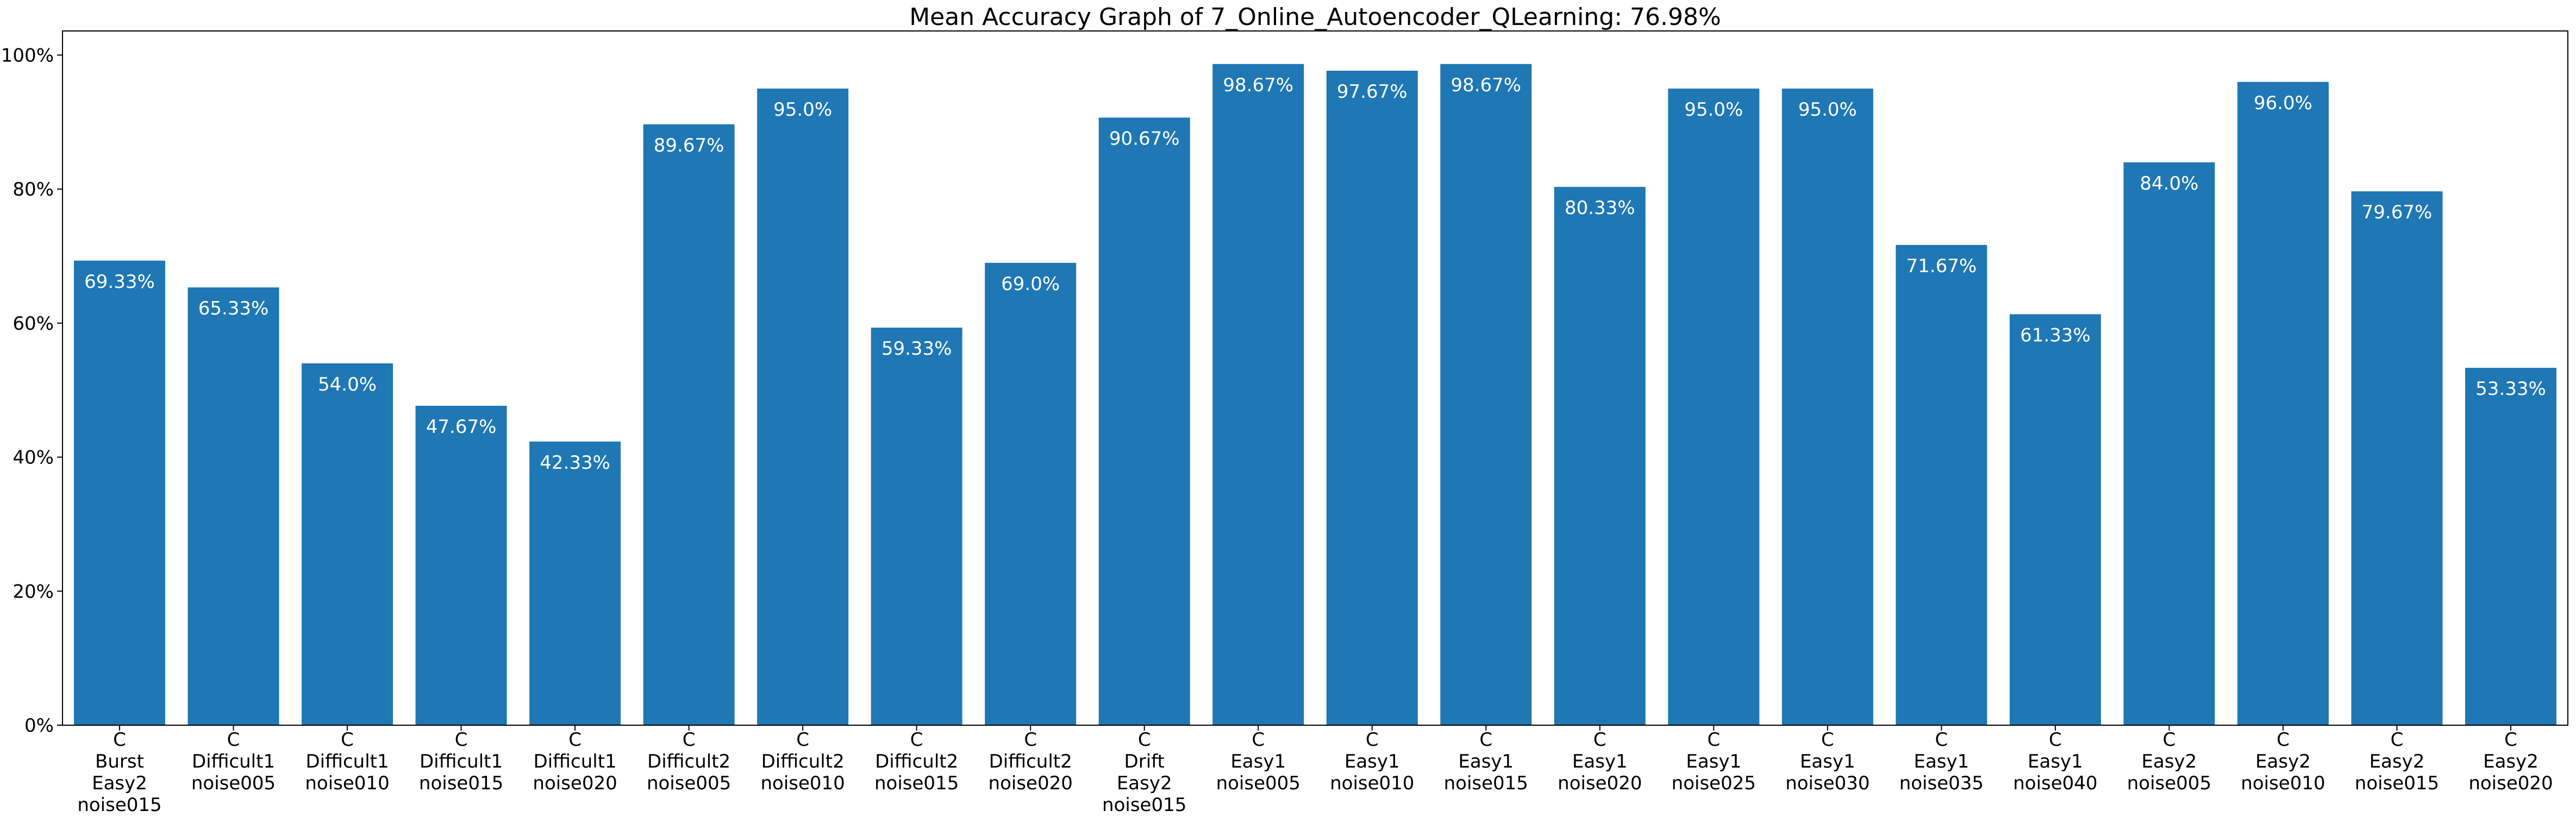 The image size is (2576, 817). I want to click on x-tick-label: C Difficult1 noise010, so click(347, 761).